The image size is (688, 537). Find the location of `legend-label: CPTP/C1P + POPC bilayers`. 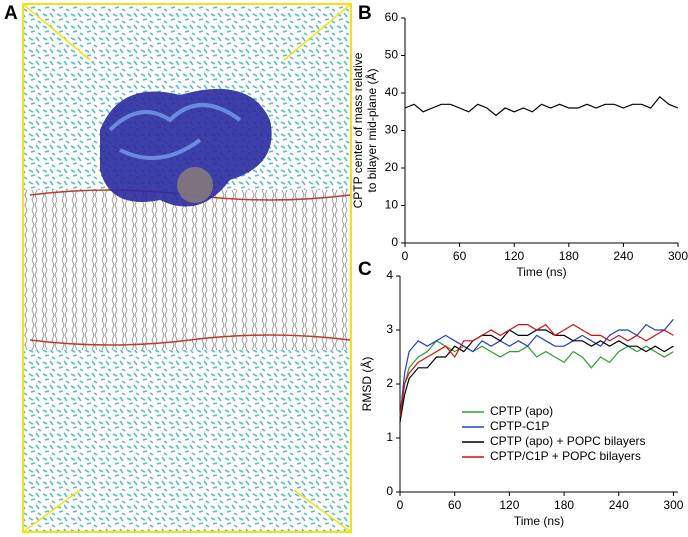

legend-label: CPTP/C1P + POPC bilayers is located at coordinates (565, 456).